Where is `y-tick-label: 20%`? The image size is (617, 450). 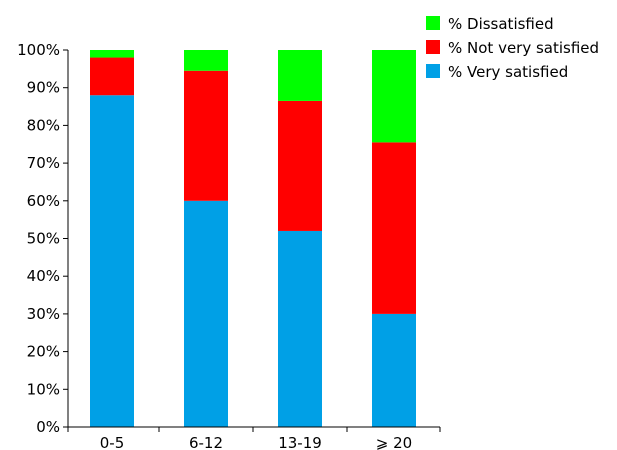
y-tick-label: 20% is located at coordinates (43, 352).